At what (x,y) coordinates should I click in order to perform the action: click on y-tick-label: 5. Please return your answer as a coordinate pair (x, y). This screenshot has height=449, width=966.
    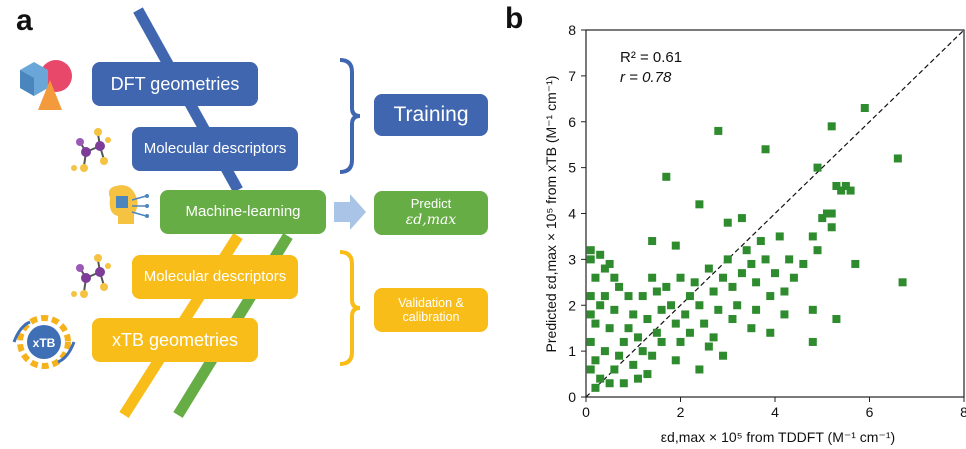
    Looking at the image, I should click on (572, 168).